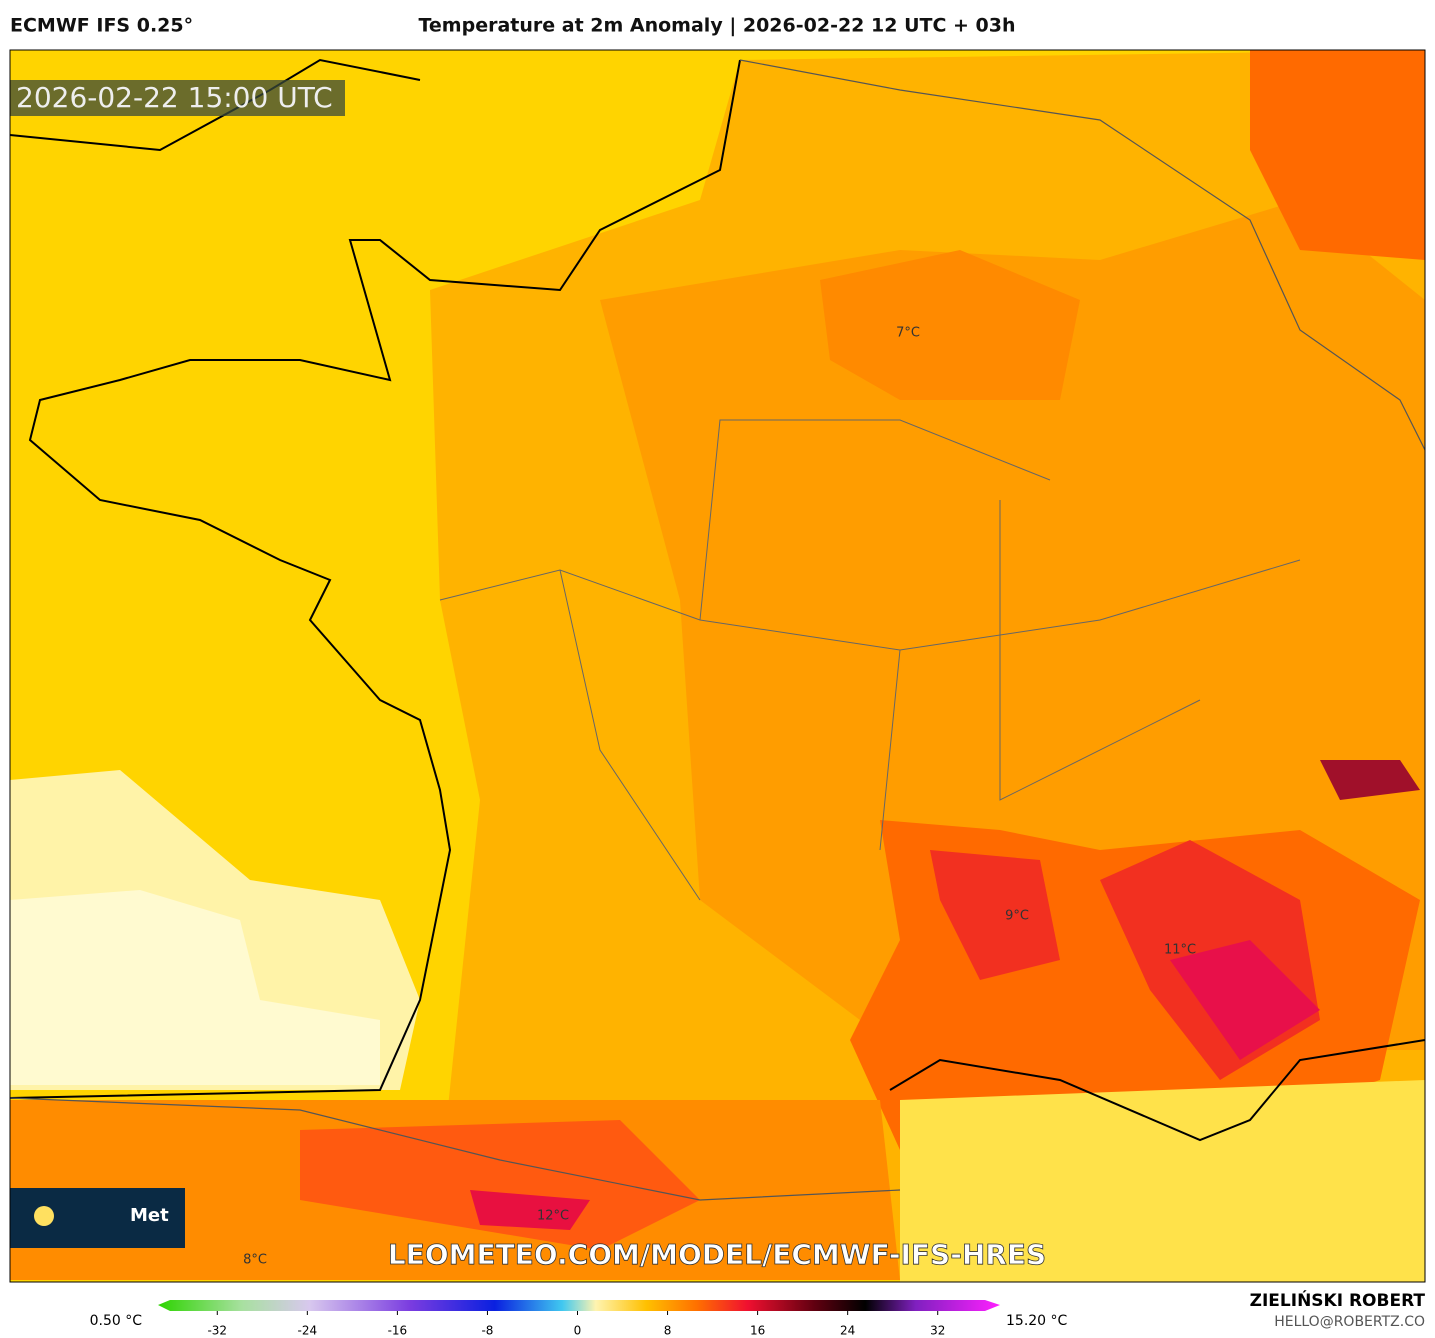  Describe the element at coordinates (1017, 916) in the screenshot. I see `contour-label: 9°C` at that location.